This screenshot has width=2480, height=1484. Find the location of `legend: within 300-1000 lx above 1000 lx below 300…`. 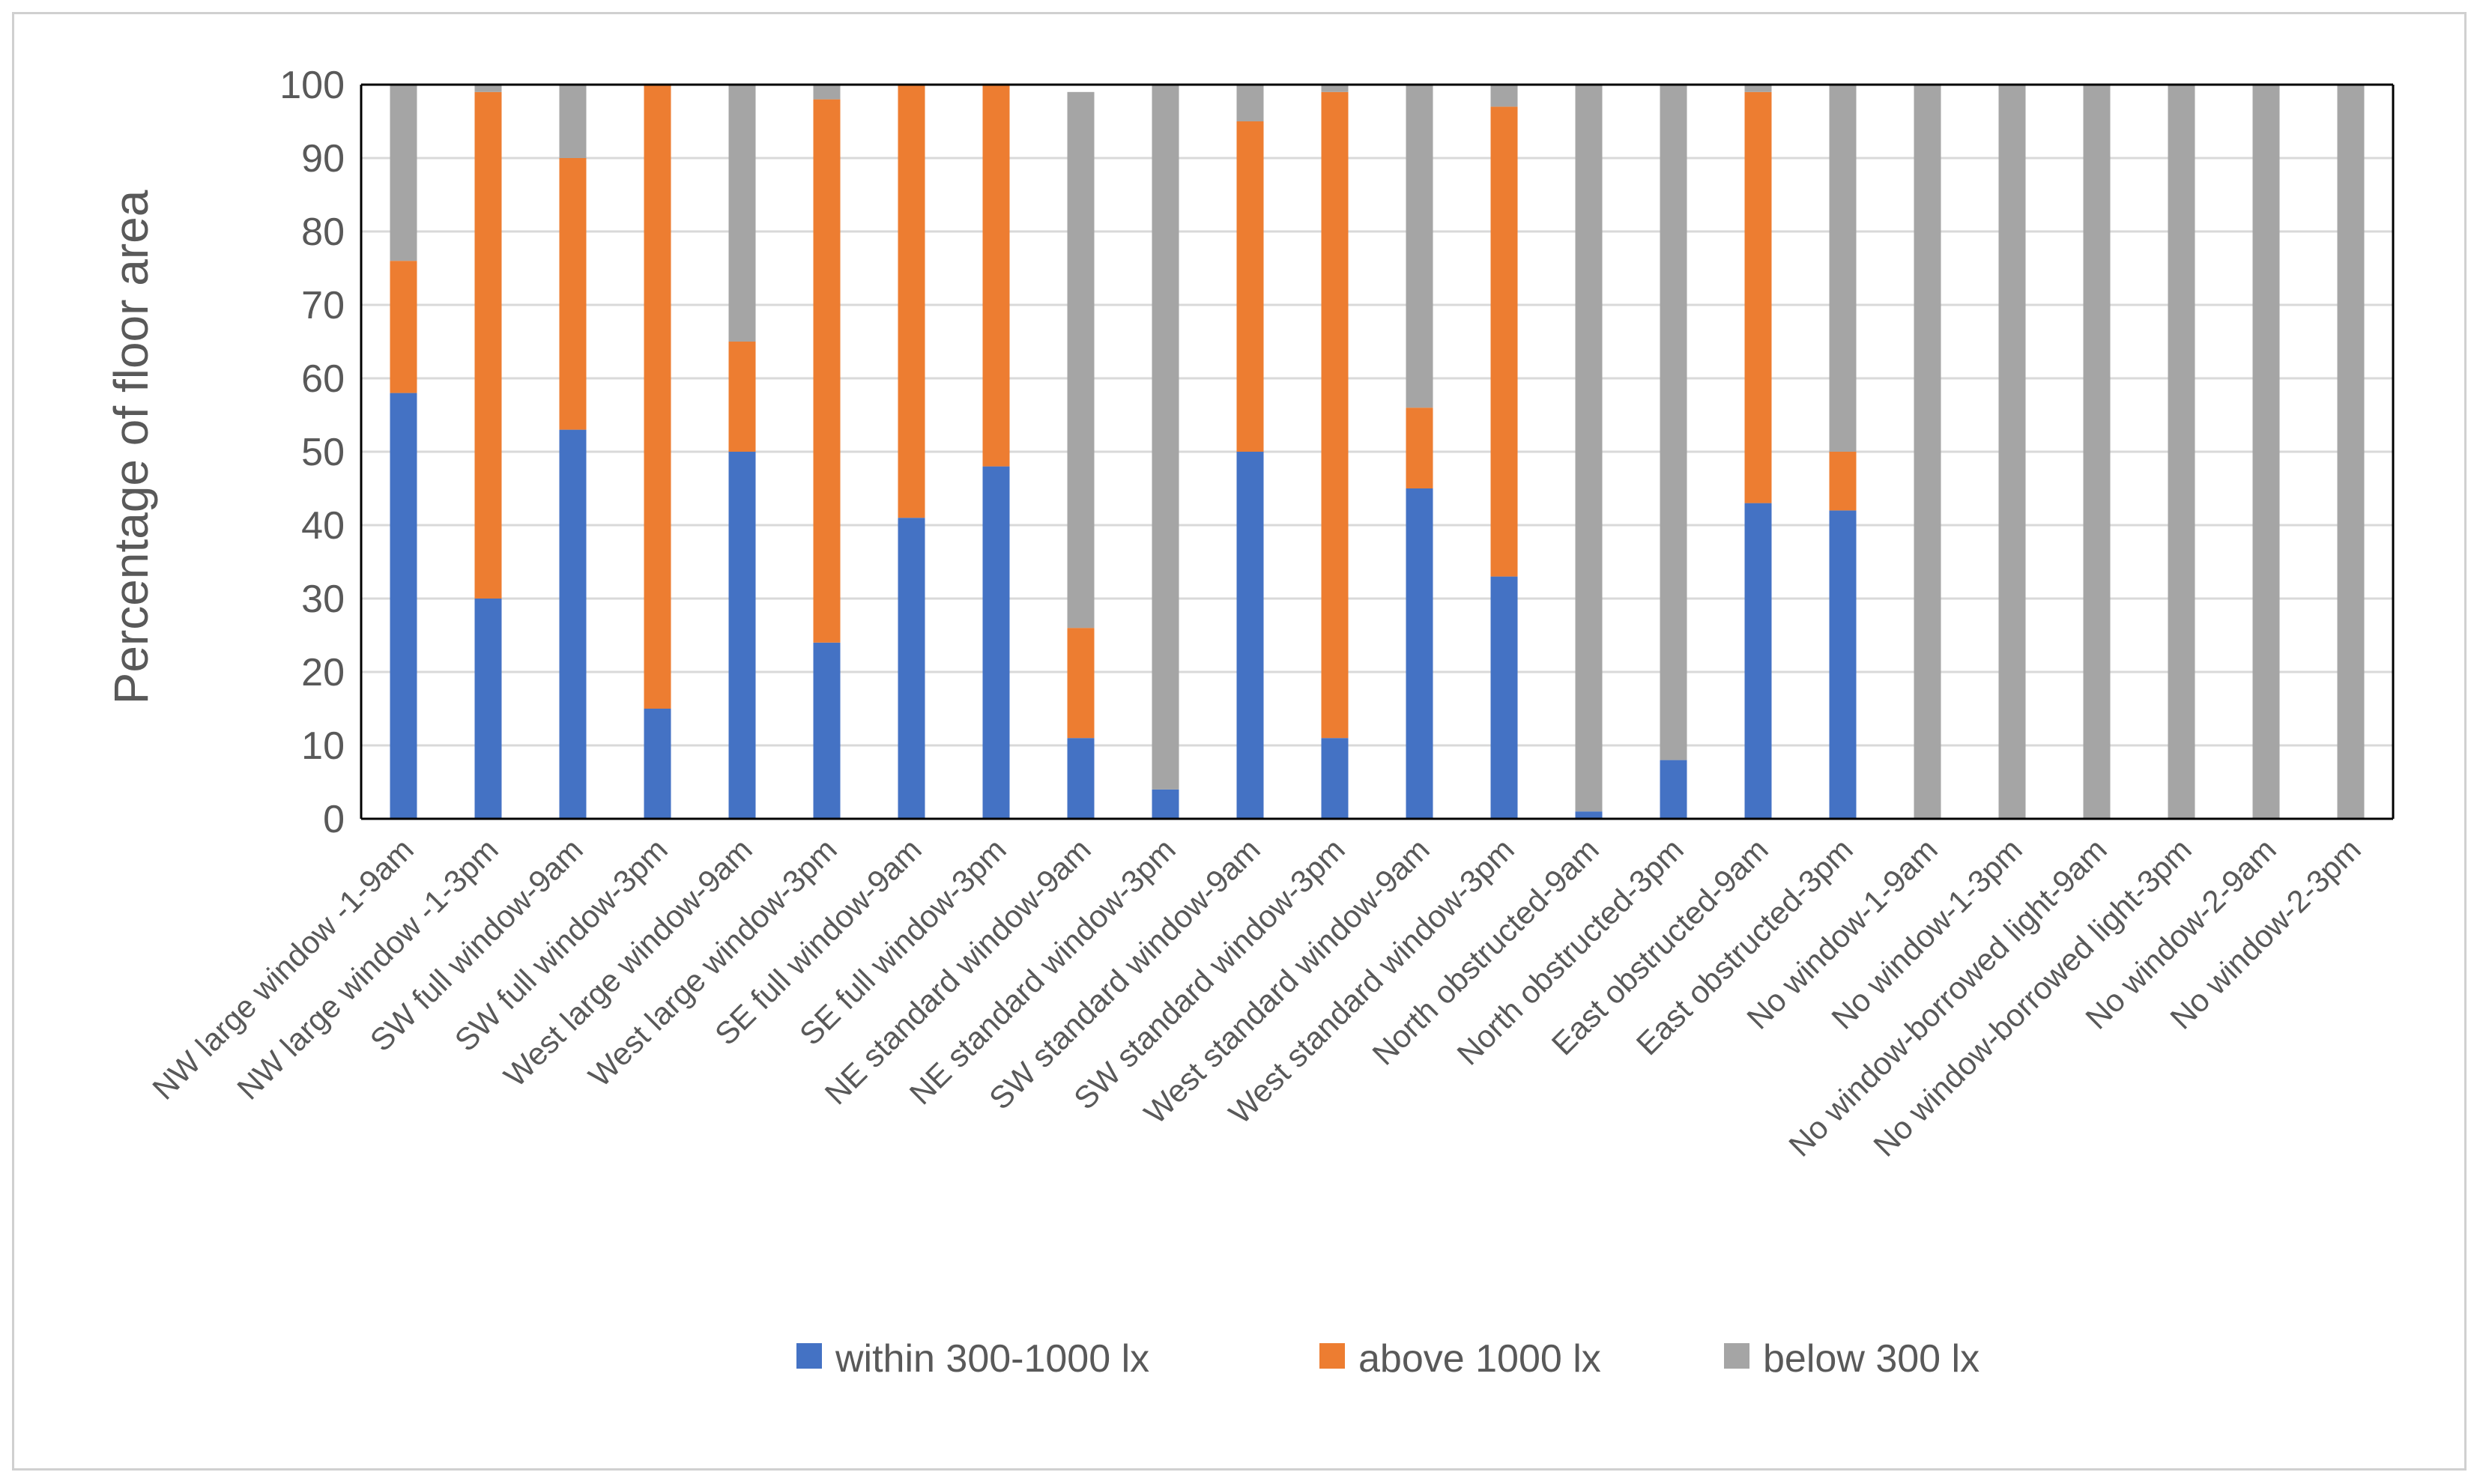

legend: within 300-1000 lx above 1000 lx below 300… is located at coordinates (1388, 1359).